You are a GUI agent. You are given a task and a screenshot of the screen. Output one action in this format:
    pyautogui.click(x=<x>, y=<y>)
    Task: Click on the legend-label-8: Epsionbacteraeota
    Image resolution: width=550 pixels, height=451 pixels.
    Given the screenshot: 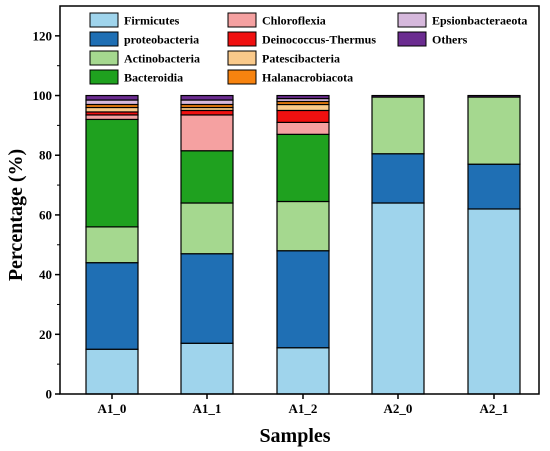 What is the action you would take?
    pyautogui.click(x=479, y=21)
    